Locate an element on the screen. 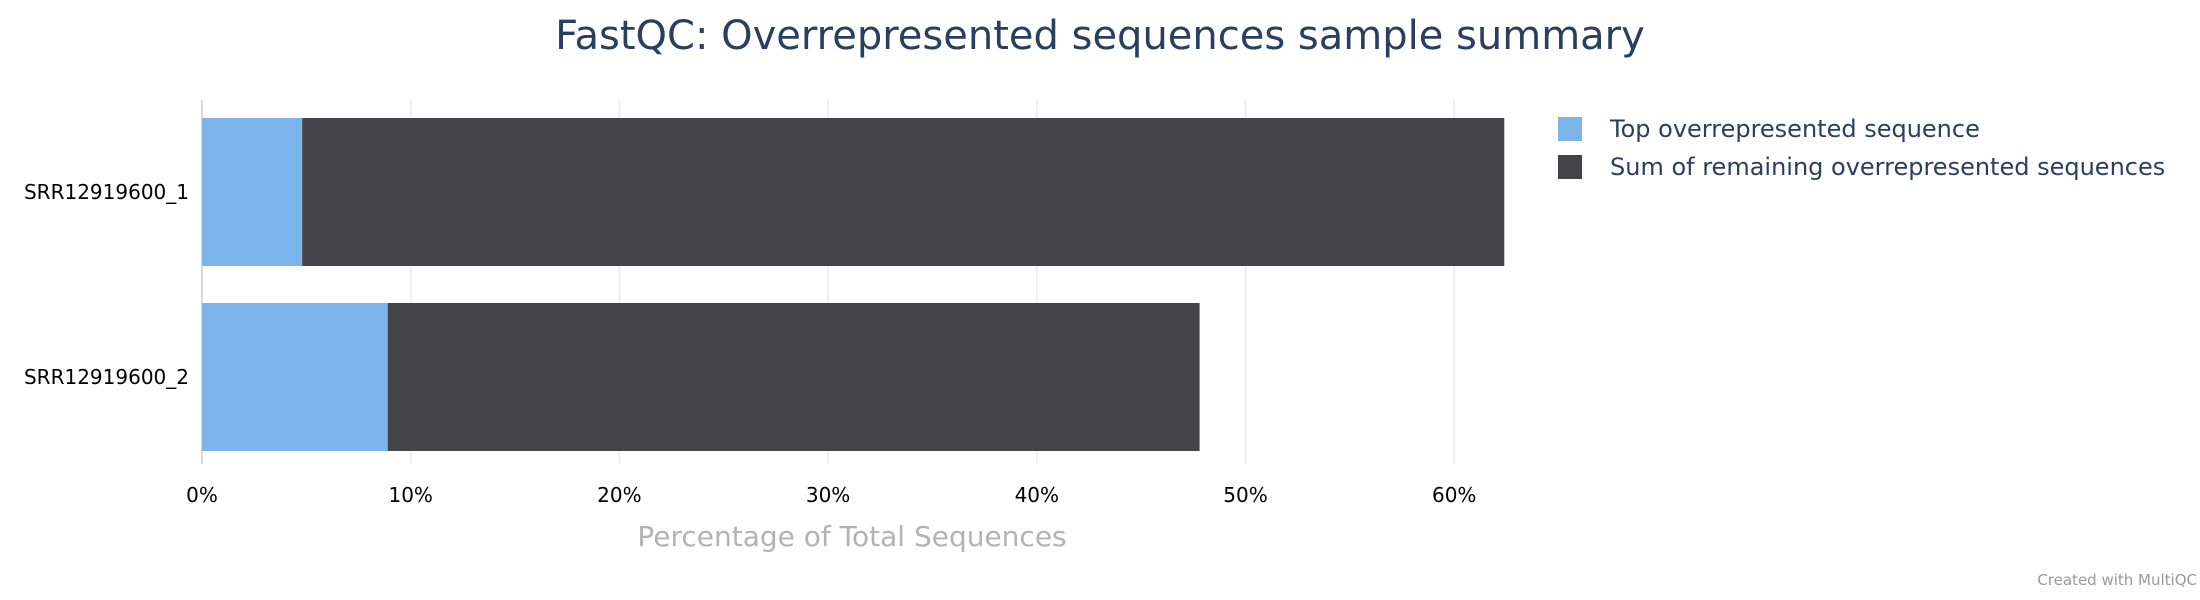 The image size is (2200, 600). x-tick-label: 60% is located at coordinates (1454, 495).